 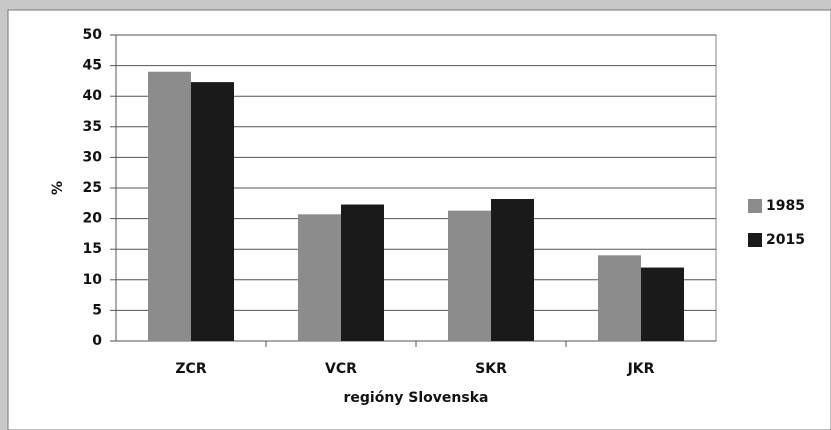 I want to click on y-tick-label: 50, so click(x=93, y=35).